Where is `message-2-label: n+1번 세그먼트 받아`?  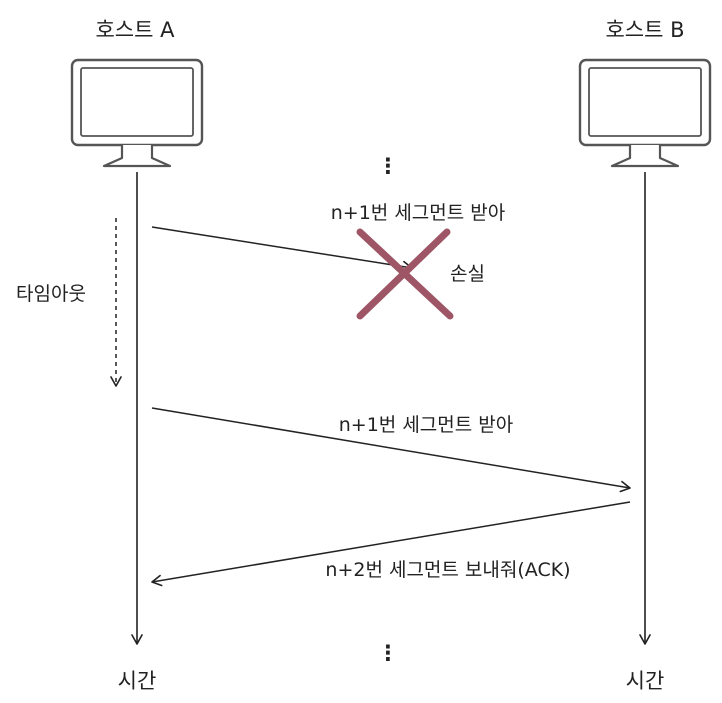 message-2-label: n+1번 세그먼트 받아 is located at coordinates (426, 425).